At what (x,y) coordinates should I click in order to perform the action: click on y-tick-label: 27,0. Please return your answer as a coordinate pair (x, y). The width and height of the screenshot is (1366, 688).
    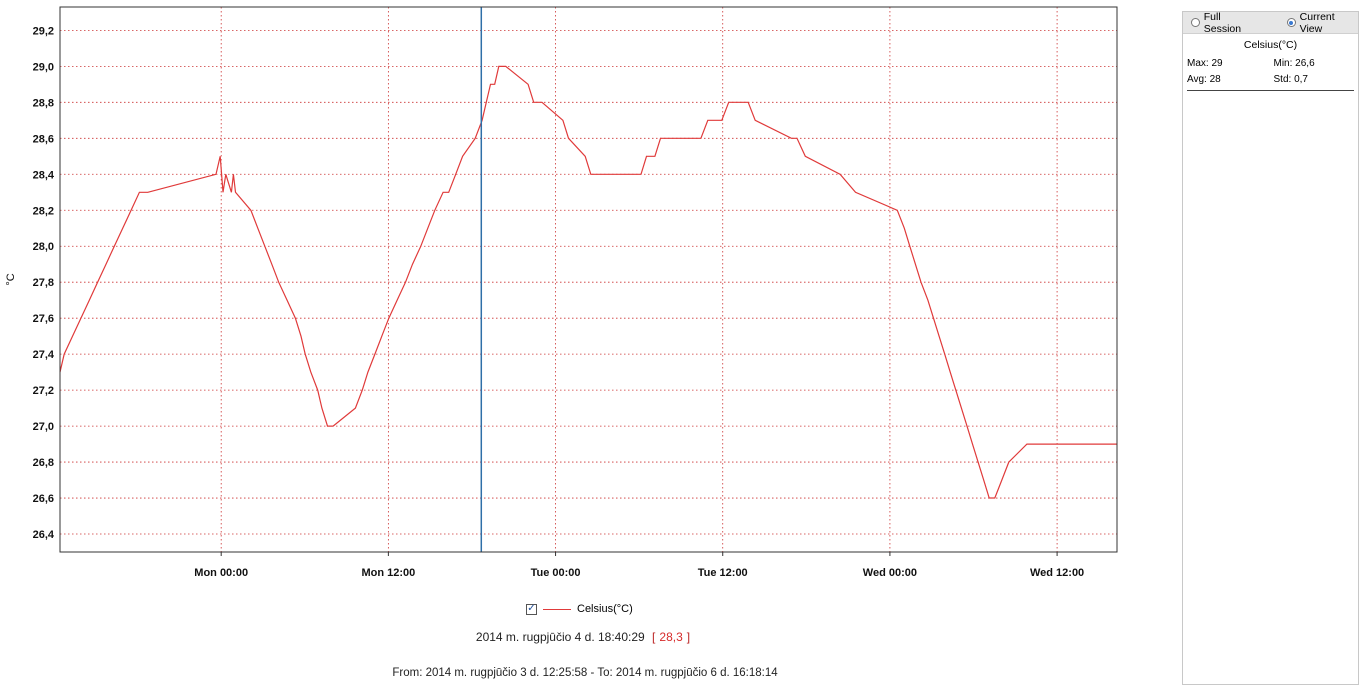
    Looking at the image, I should click on (43, 427).